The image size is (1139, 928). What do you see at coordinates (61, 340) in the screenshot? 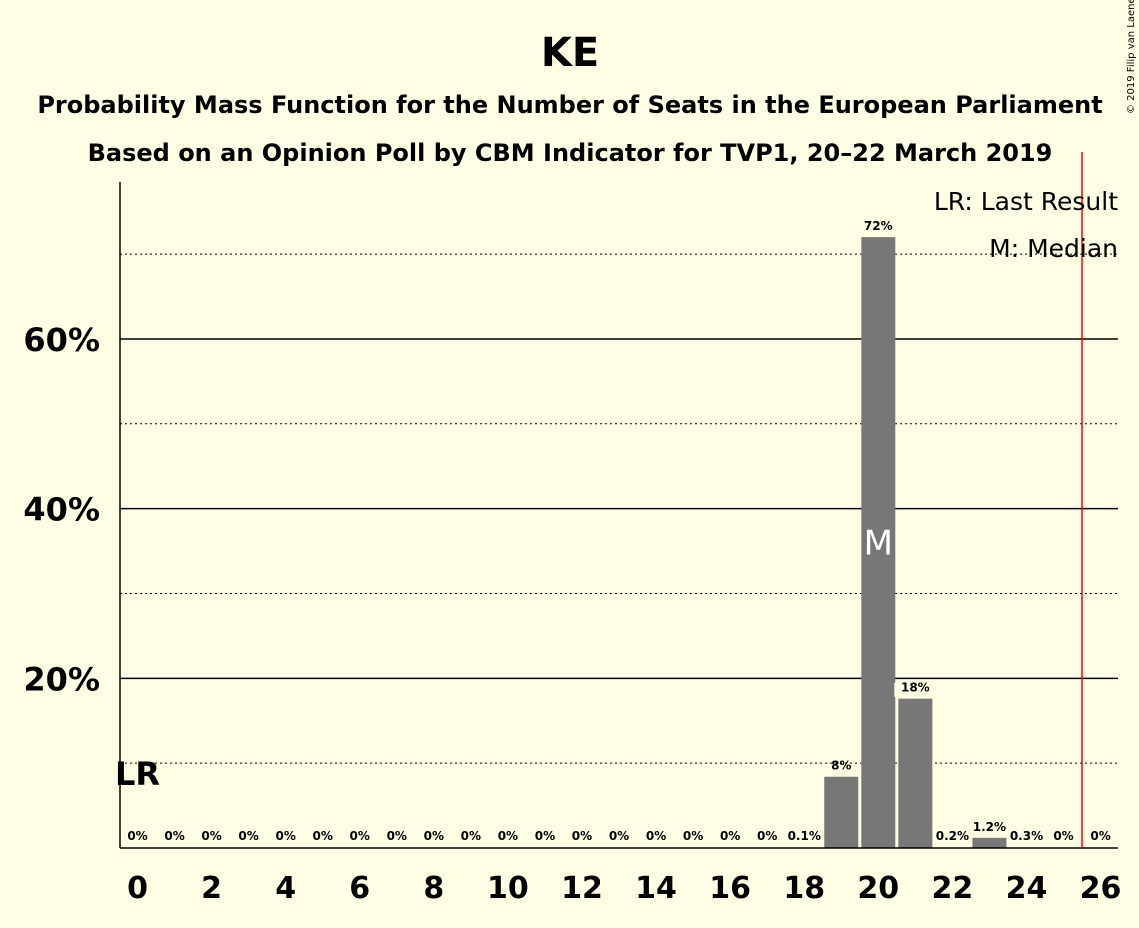
I see `y-tick-label: 60%` at bounding box center [61, 340].